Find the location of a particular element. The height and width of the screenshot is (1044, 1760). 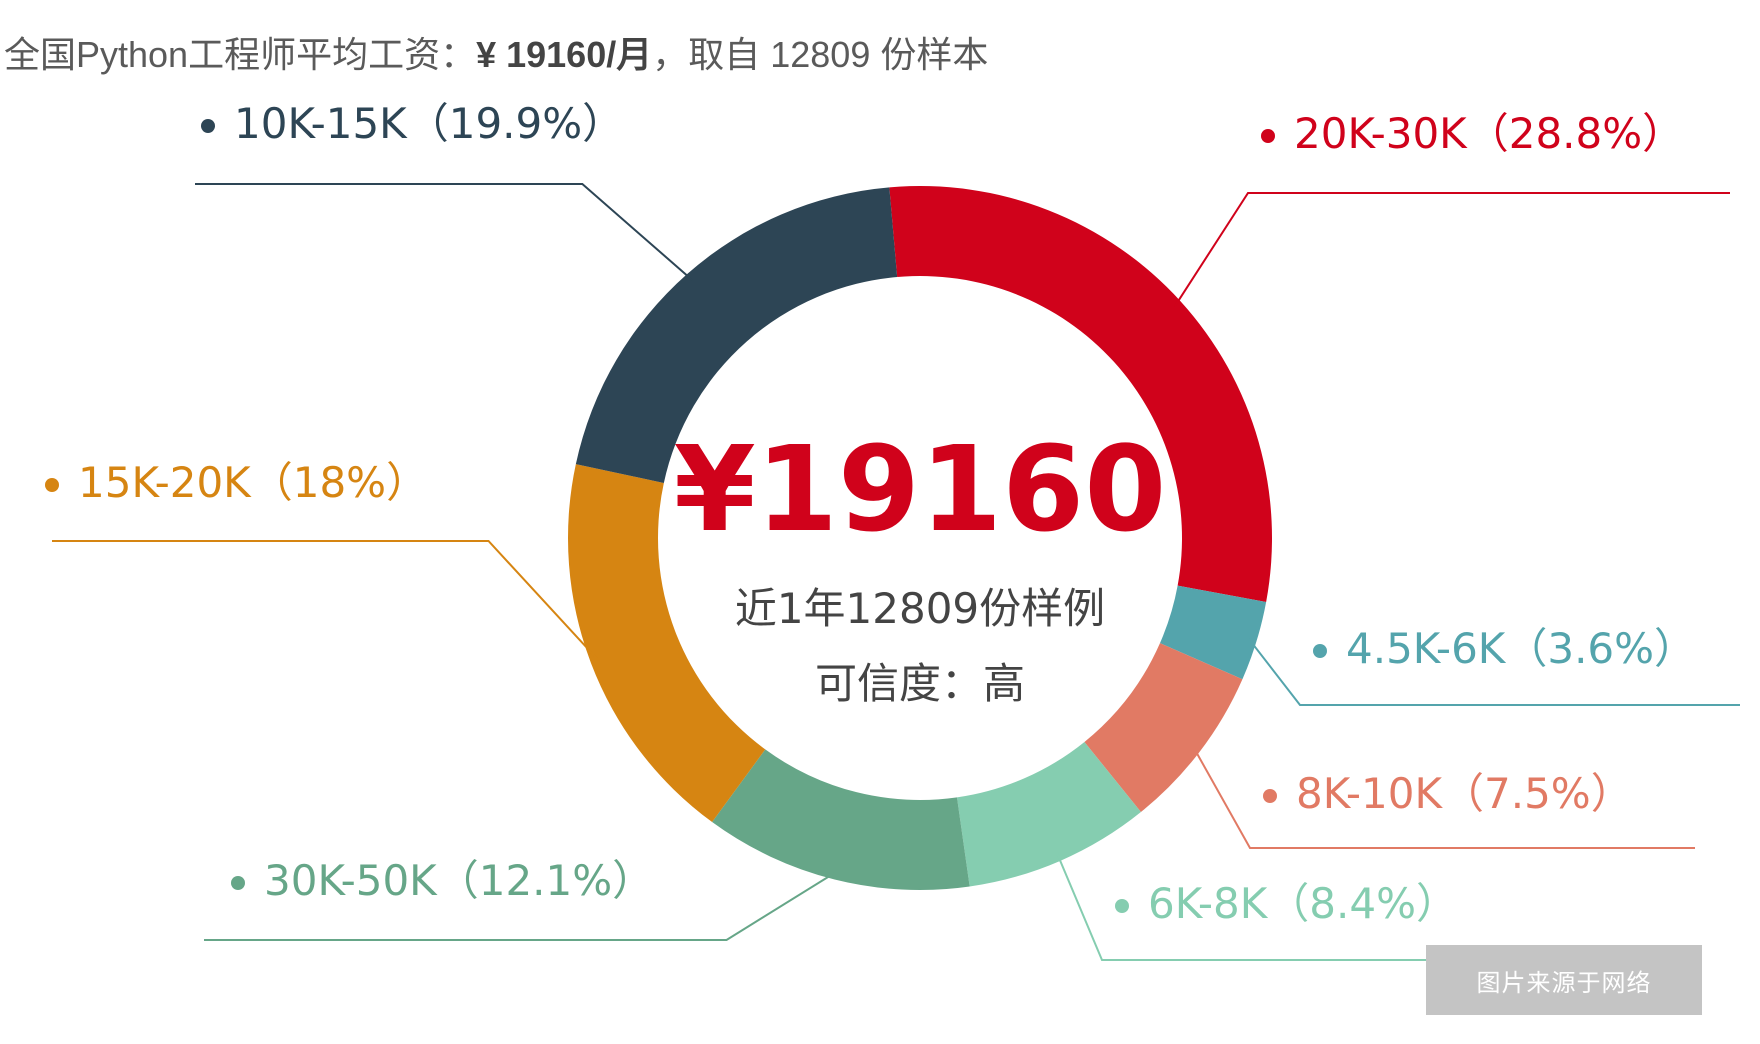

title-suffix: ，取自 12809 份样本 is located at coordinates (820, 54).